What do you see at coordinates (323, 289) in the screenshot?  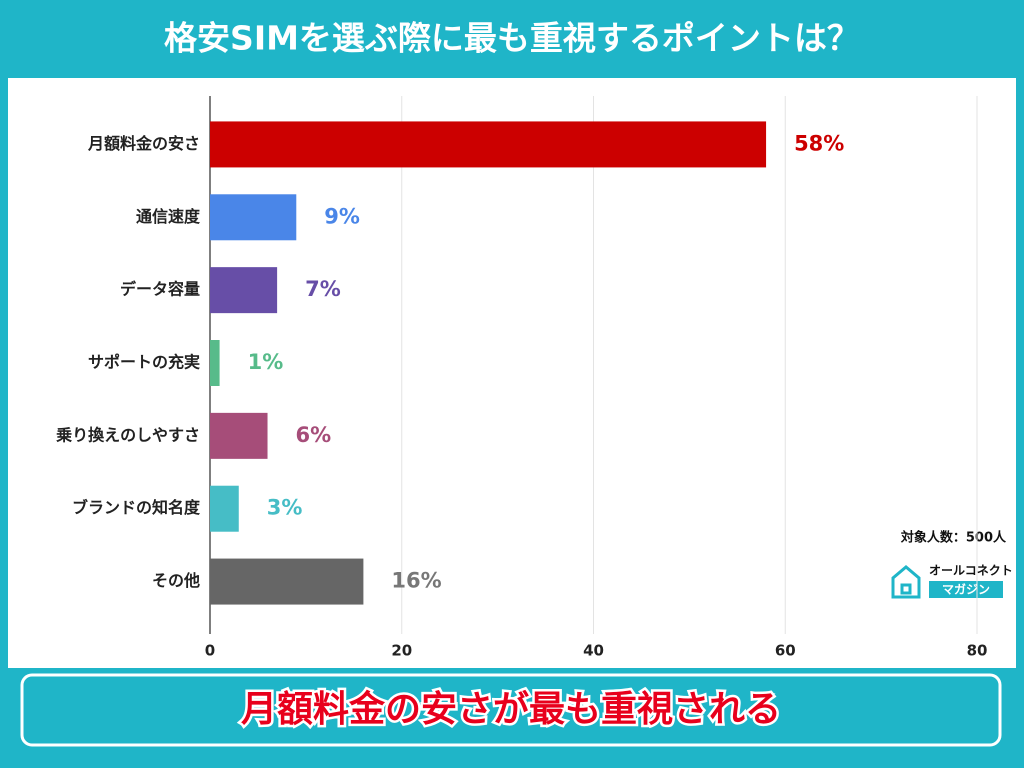 I see `data-label: 7%` at bounding box center [323, 289].